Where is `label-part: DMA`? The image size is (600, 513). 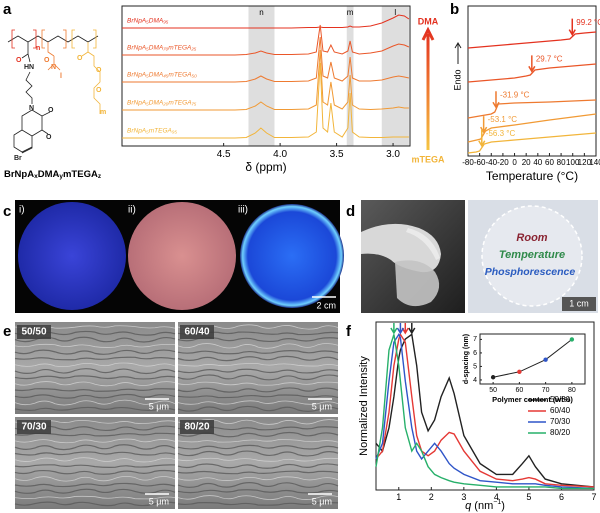
label-part: DMA is located at coordinates (49, 174).